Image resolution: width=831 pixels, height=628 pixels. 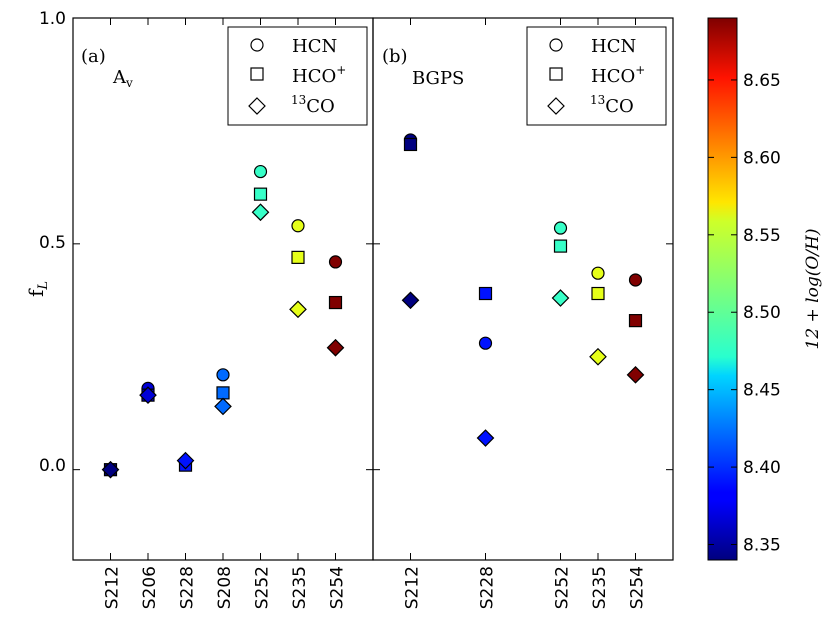 What do you see at coordinates (438, 78) in the screenshot?
I see `panel-b-tracer: BGPS` at bounding box center [438, 78].